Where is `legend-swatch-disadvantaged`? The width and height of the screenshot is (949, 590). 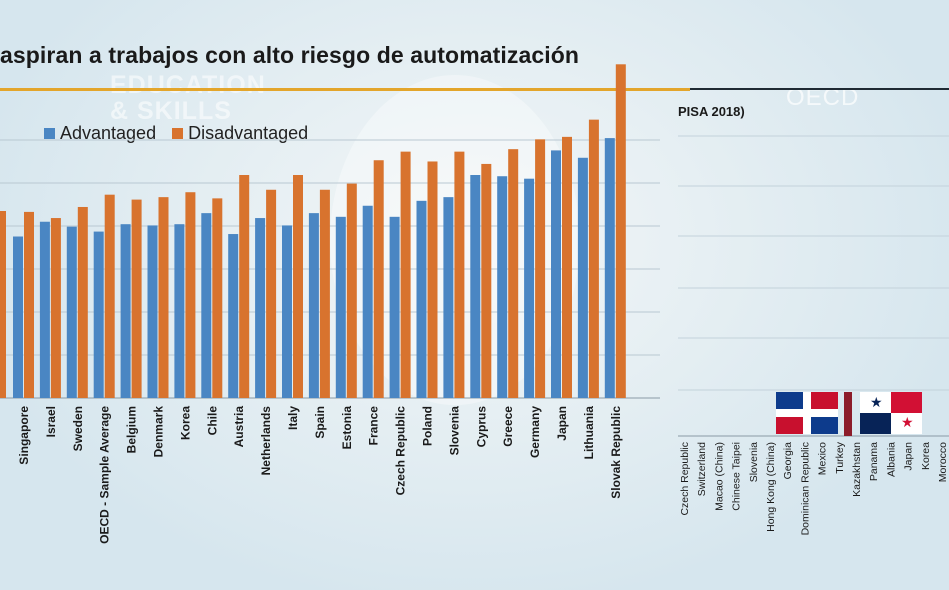 legend-swatch-disadvantaged is located at coordinates (178, 133).